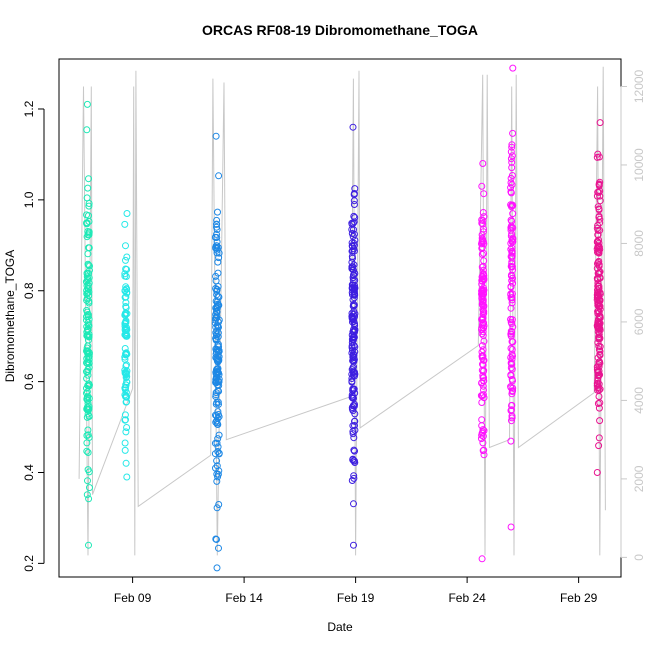 Image resolution: width=650 pixels, height=650 pixels. What do you see at coordinates (639, 478) in the screenshot?
I see `y2-tick-label: 2000` at bounding box center [639, 478].